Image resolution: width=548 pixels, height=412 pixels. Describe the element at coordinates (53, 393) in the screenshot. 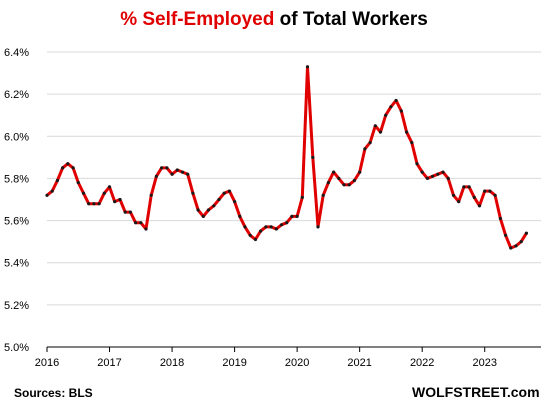

I see `source-note: Sources: BLS` at that location.